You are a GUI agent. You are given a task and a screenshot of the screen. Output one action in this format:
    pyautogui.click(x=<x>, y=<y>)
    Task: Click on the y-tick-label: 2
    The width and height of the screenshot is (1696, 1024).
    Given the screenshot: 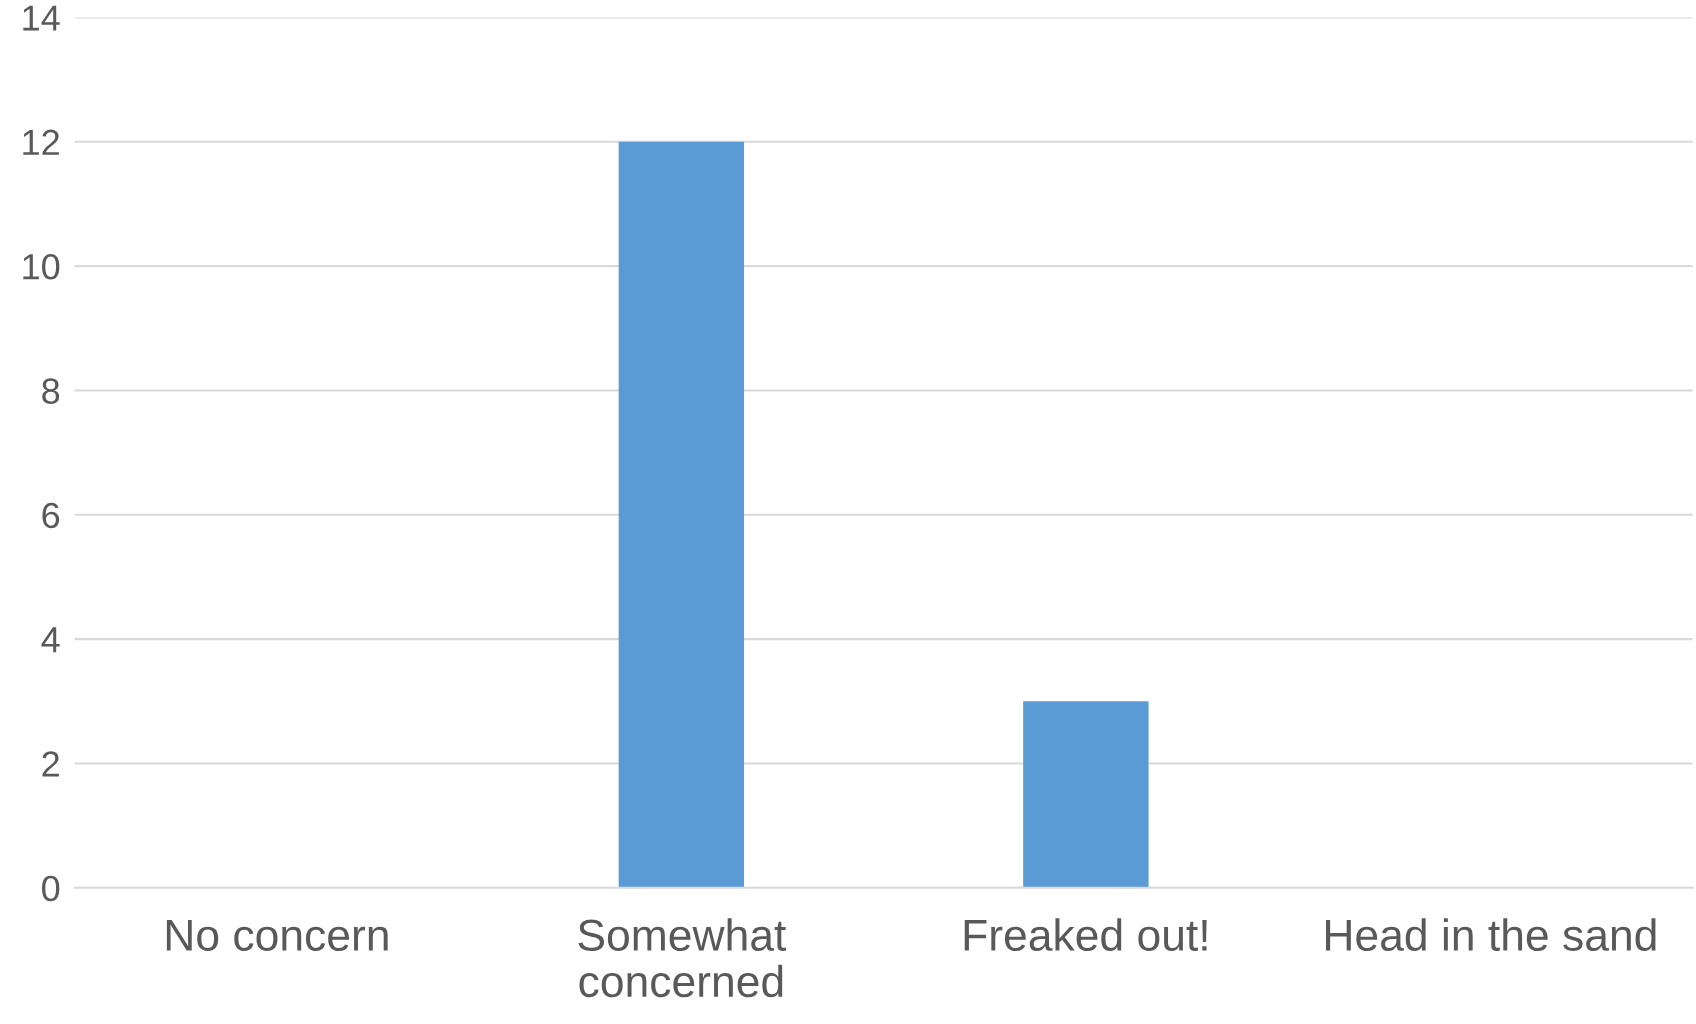 What is the action you would take?
    pyautogui.click(x=50, y=764)
    